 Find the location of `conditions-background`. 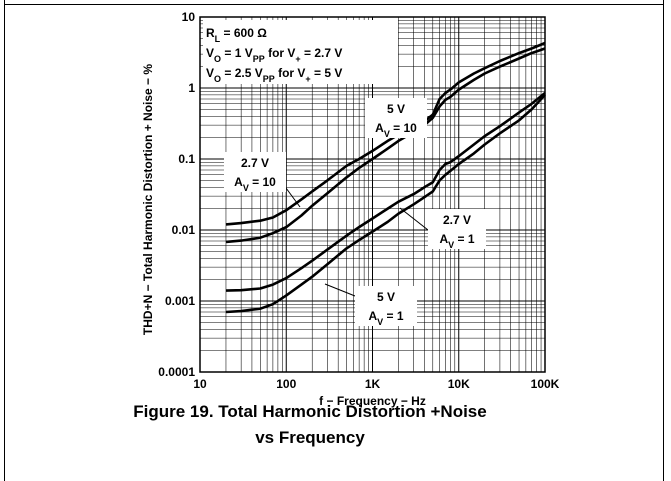

conditions-background is located at coordinates (300, 52).